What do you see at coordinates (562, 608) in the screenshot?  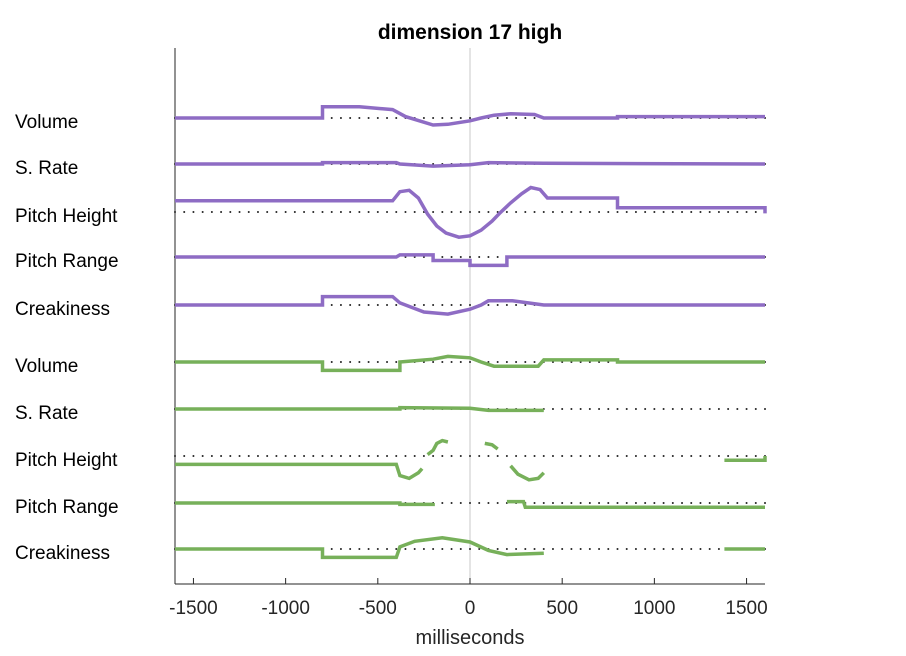 I see `x-tick-label: 500` at bounding box center [562, 608].